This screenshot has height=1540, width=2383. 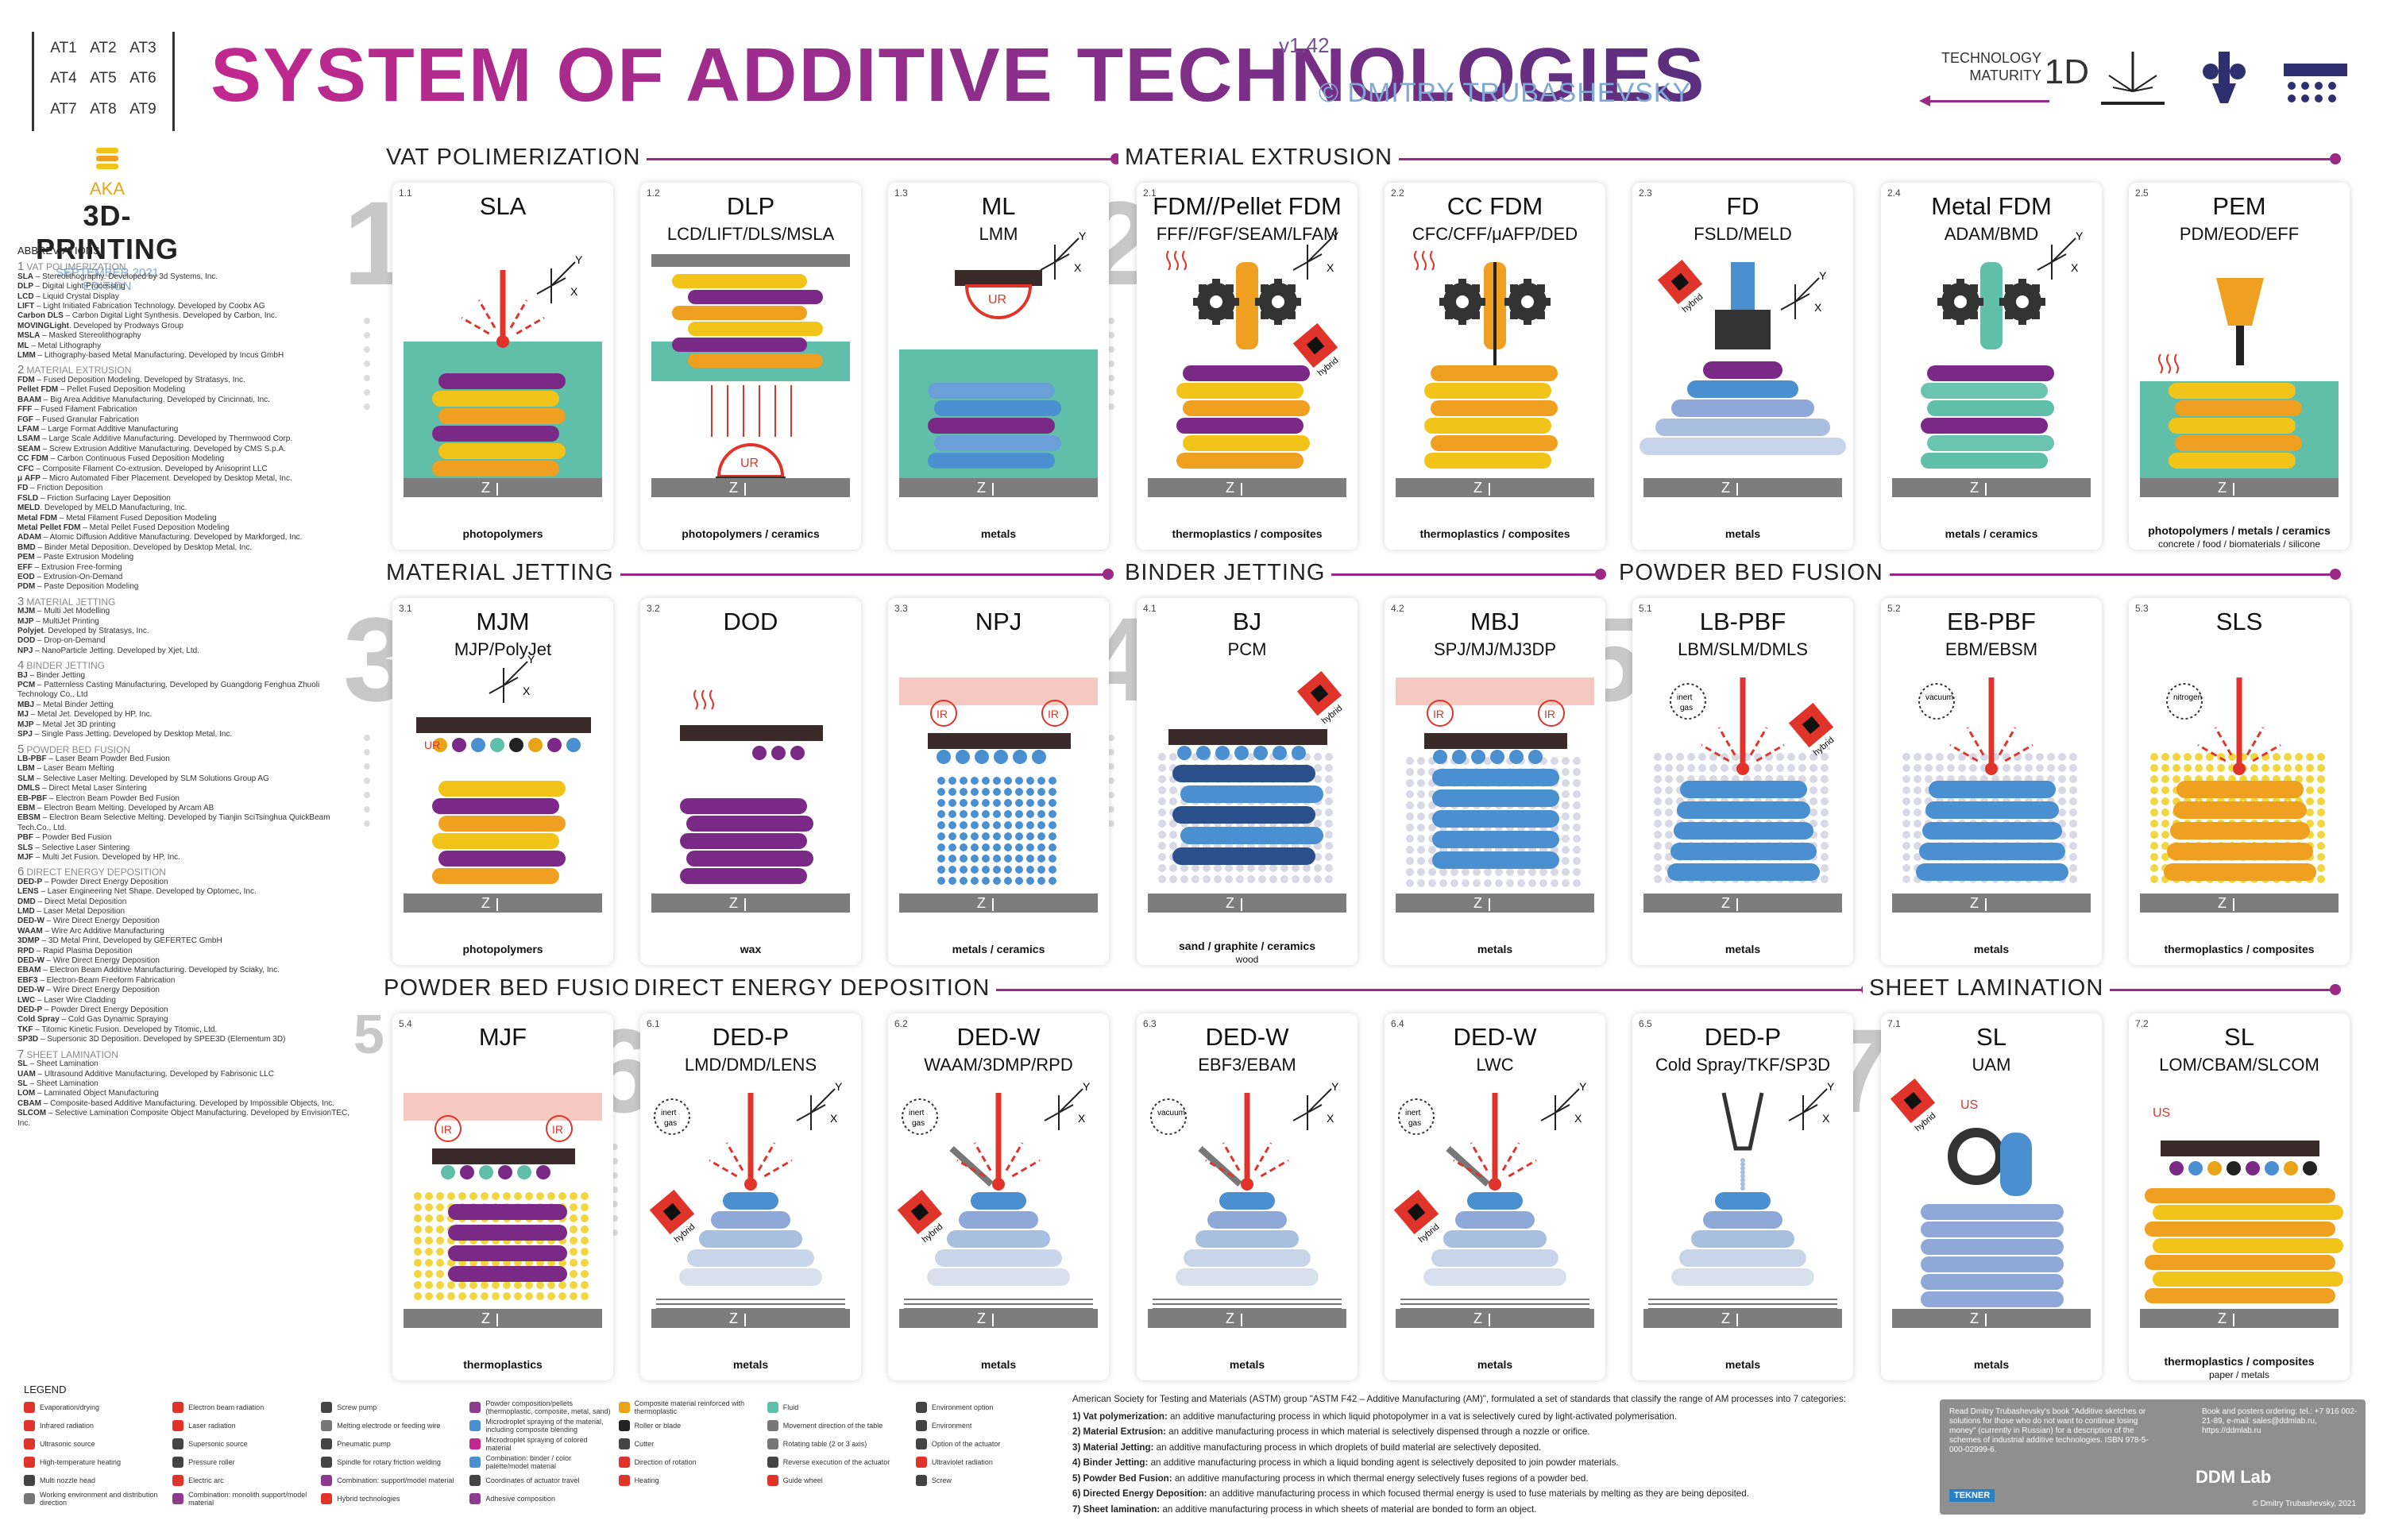 I want to click on melt-point, so click(x=751, y=1184).